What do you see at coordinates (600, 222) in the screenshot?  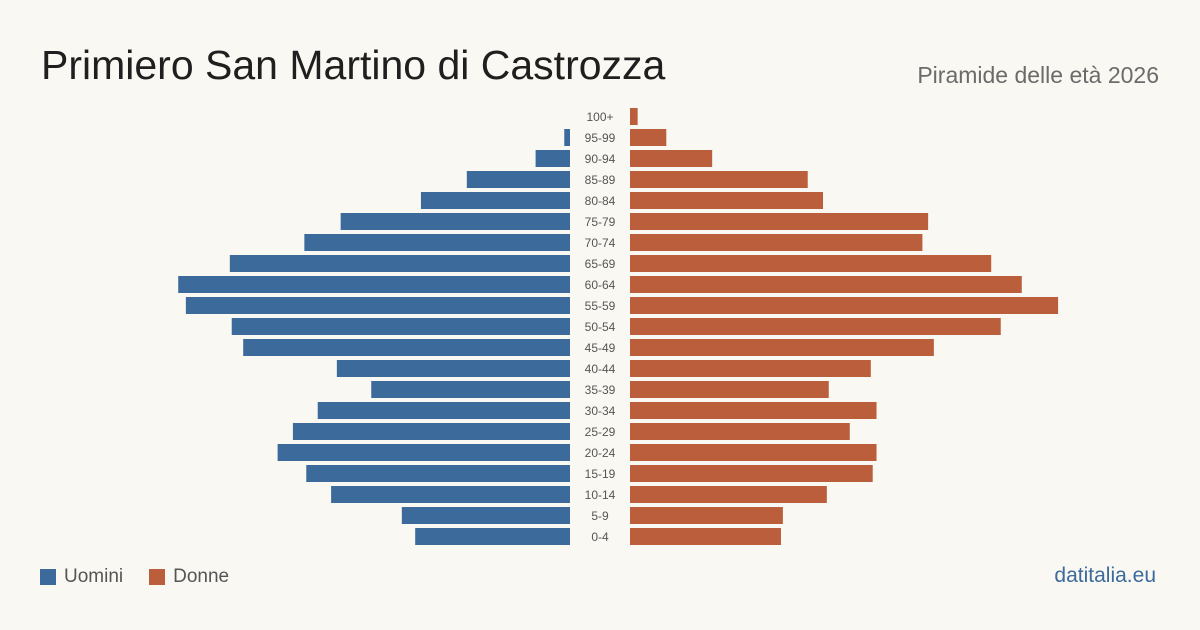 I see `age-label-75-79: 75-79` at bounding box center [600, 222].